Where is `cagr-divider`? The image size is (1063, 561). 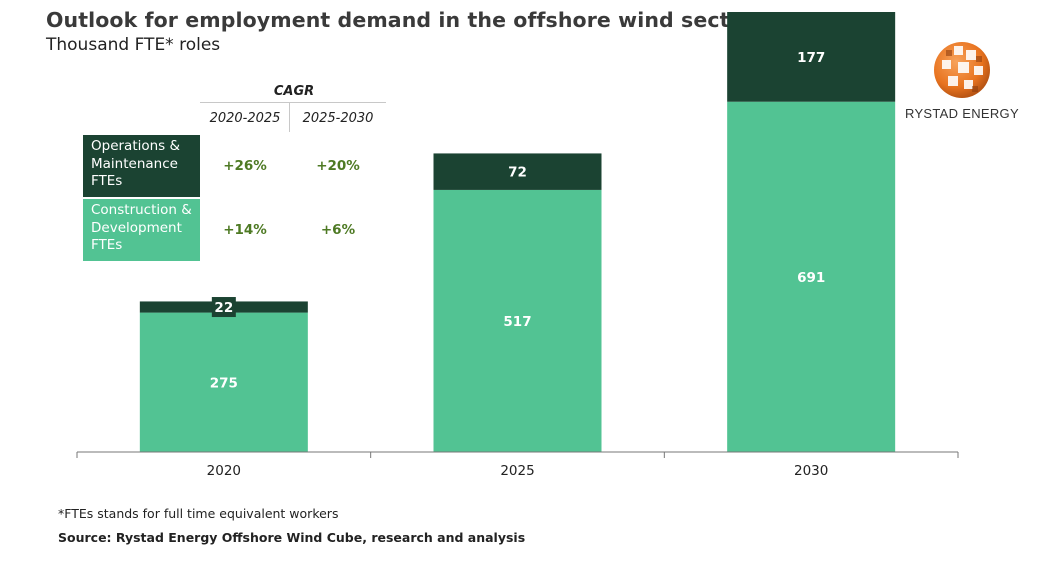
cagr-divider is located at coordinates (293, 102).